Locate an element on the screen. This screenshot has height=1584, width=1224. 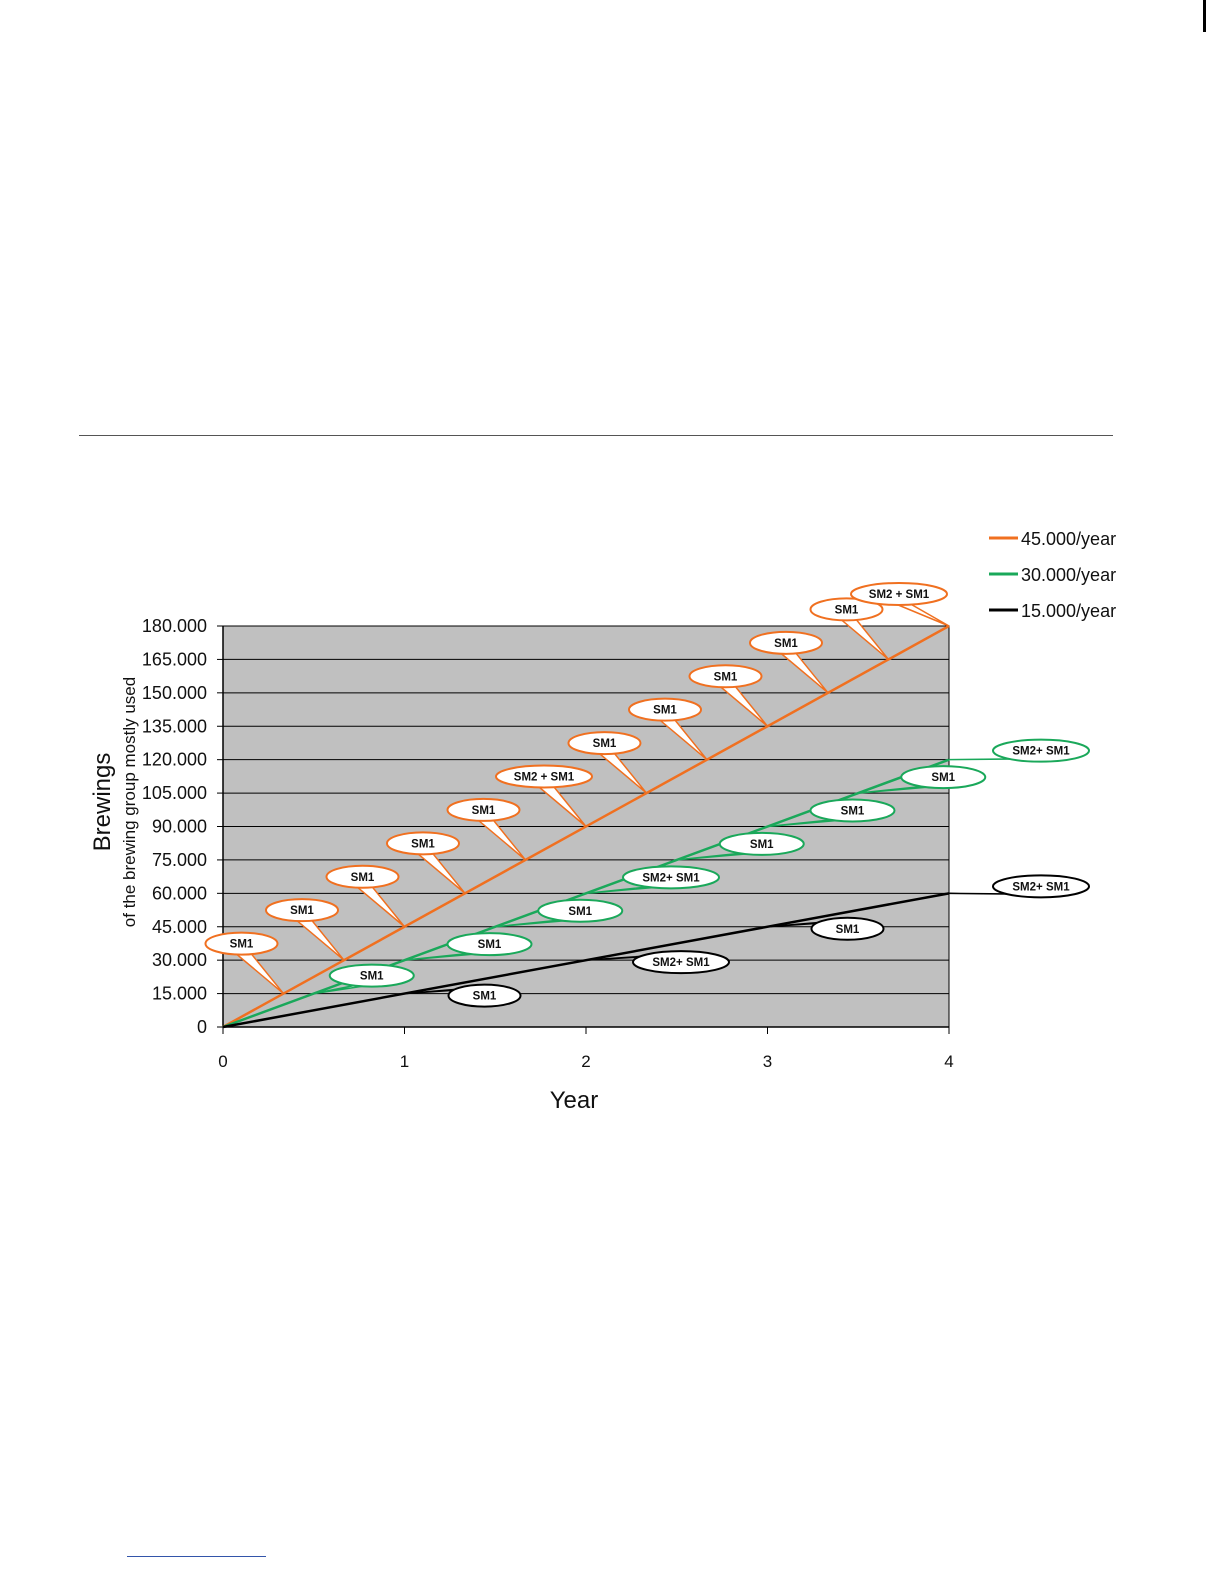
page-corner-mark is located at coordinates (1204, 16).